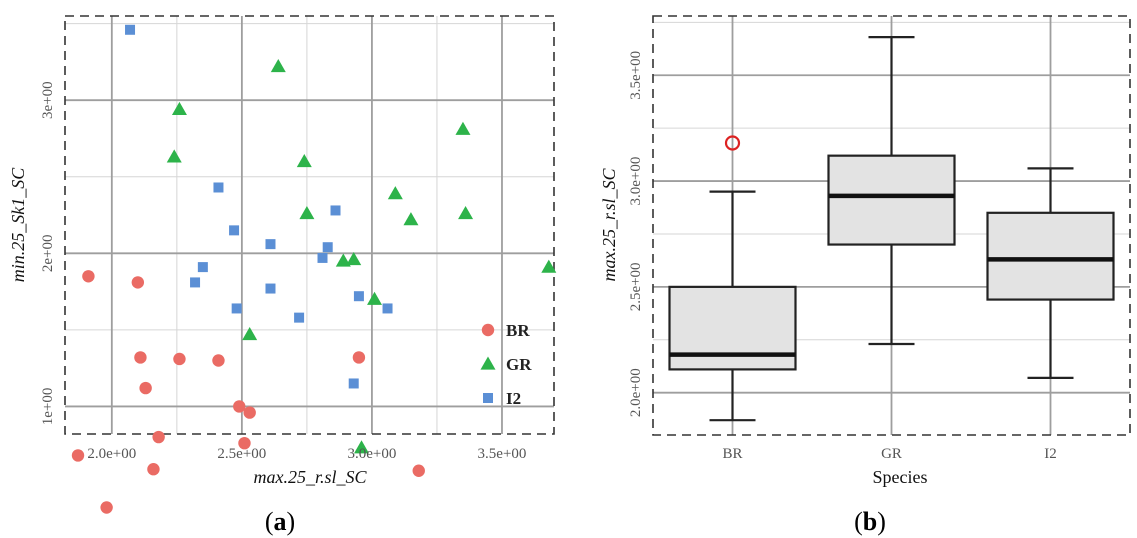 The width and height of the screenshot is (1137, 538). Describe the element at coordinates (900, 477) in the screenshot. I see `boxplot-x-axis-title: Species` at that location.